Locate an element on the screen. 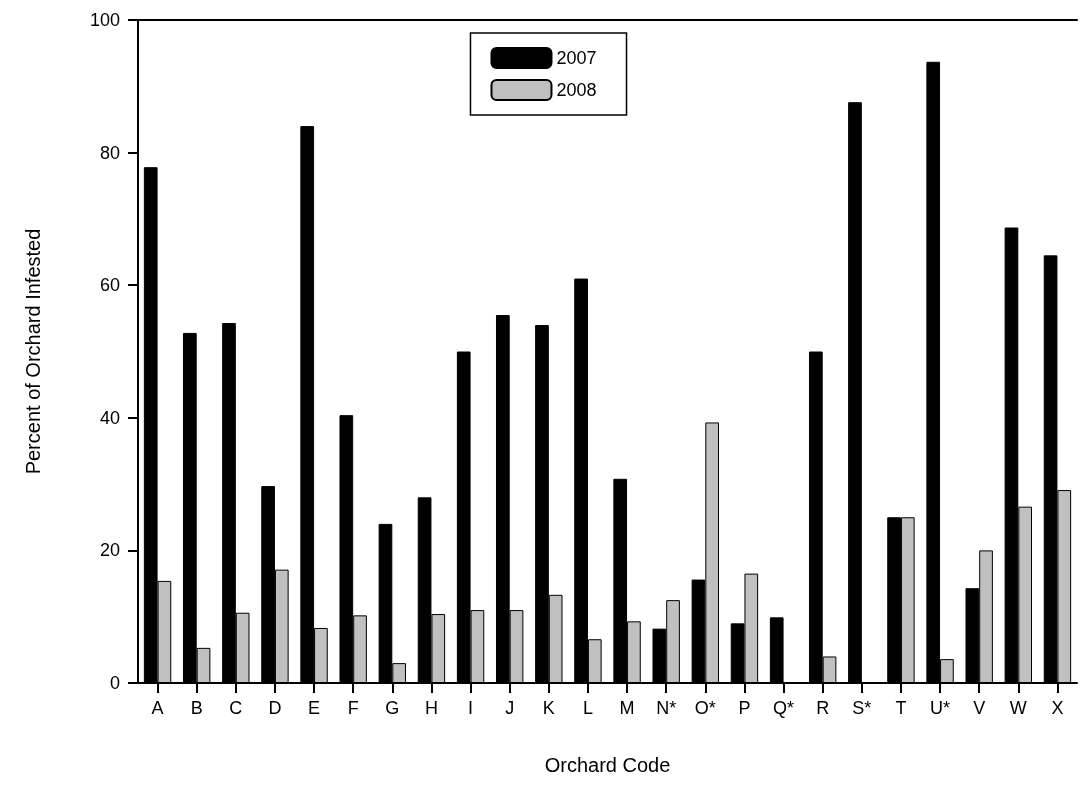  x-tick-label: G is located at coordinates (392, 708).